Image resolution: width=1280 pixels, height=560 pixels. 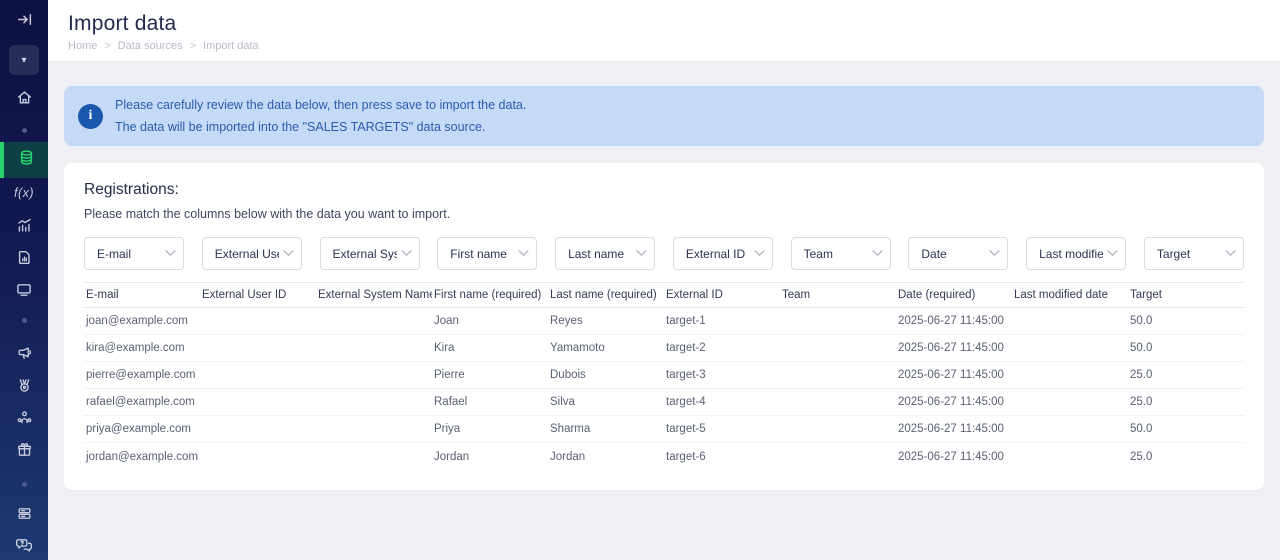 I want to click on sidebar-item-rewards, so click(x=24, y=449).